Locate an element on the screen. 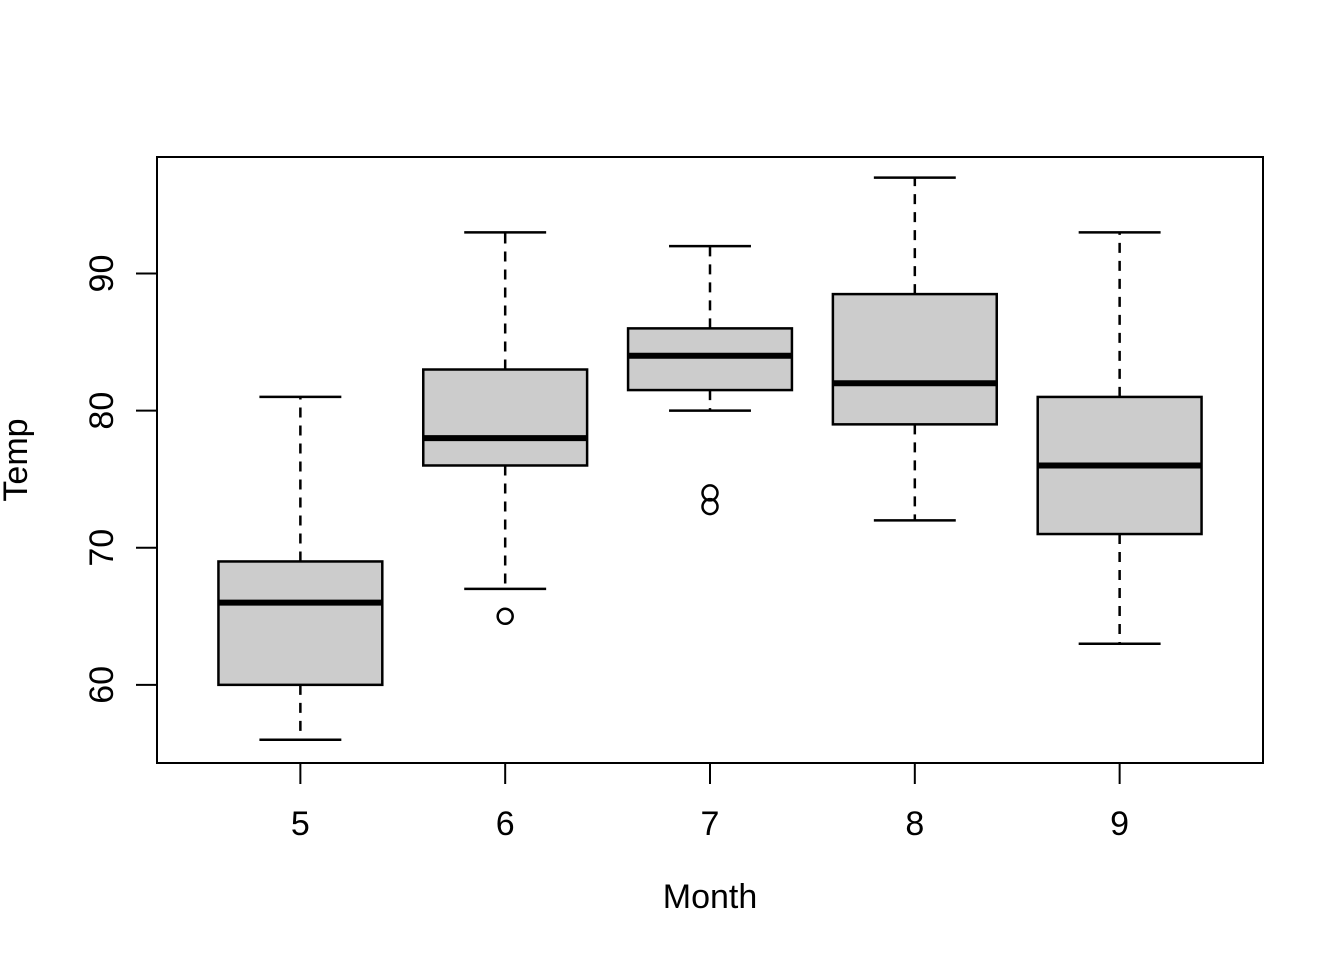  x-tick-label: 6 is located at coordinates (505, 824).